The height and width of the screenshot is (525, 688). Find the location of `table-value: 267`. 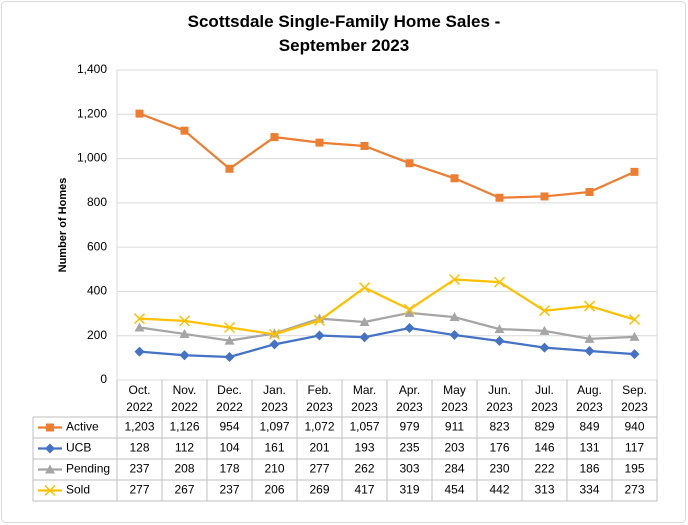

table-value: 267 is located at coordinates (184, 490).